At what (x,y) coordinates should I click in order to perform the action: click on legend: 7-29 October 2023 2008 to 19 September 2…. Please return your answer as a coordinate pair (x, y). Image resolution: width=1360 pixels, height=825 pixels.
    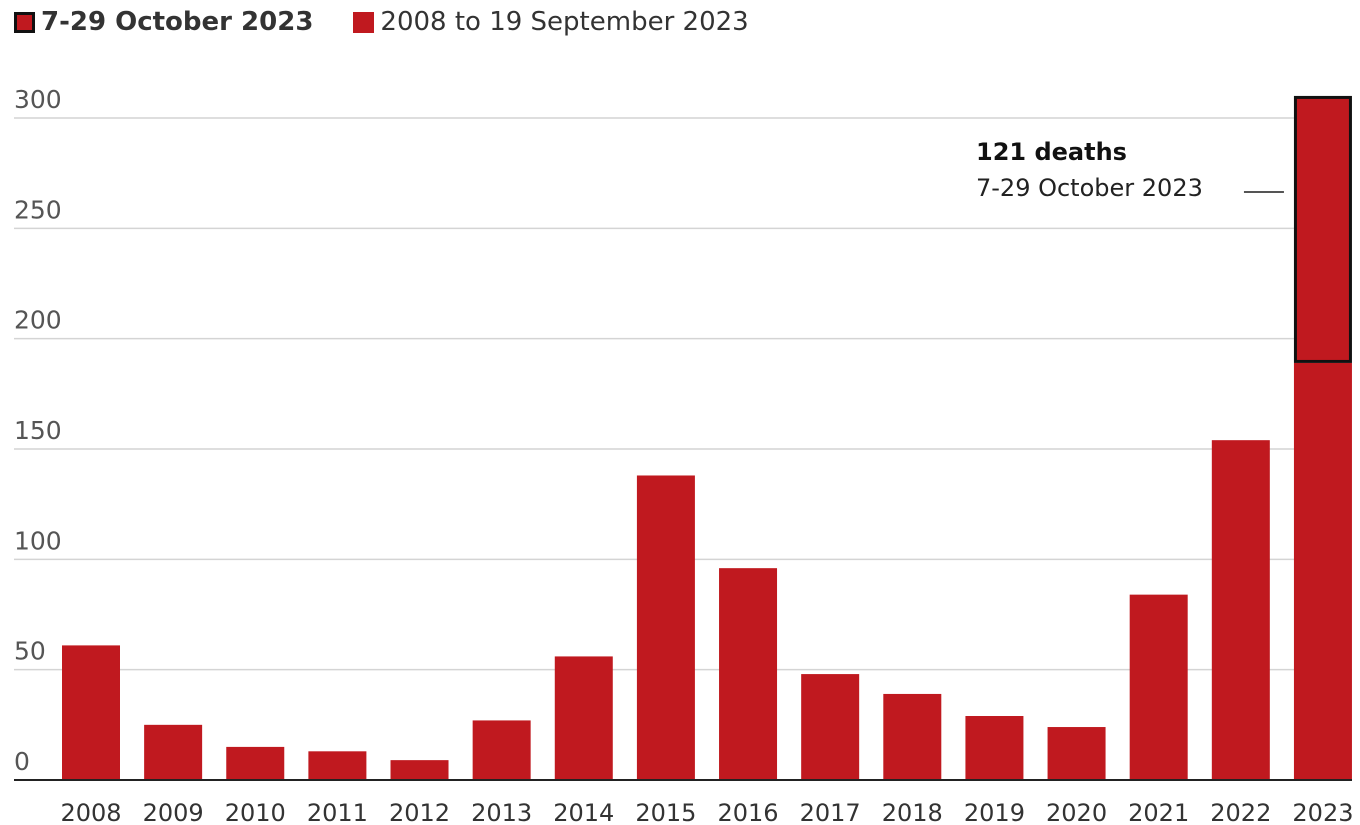
    Looking at the image, I should click on (381, 22).